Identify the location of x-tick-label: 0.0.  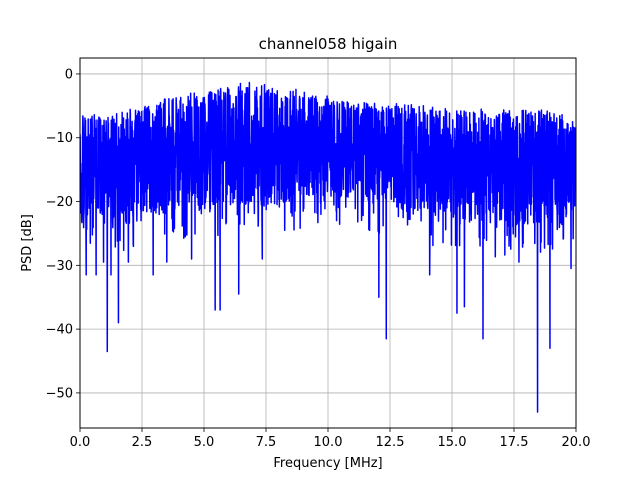
(80, 442).